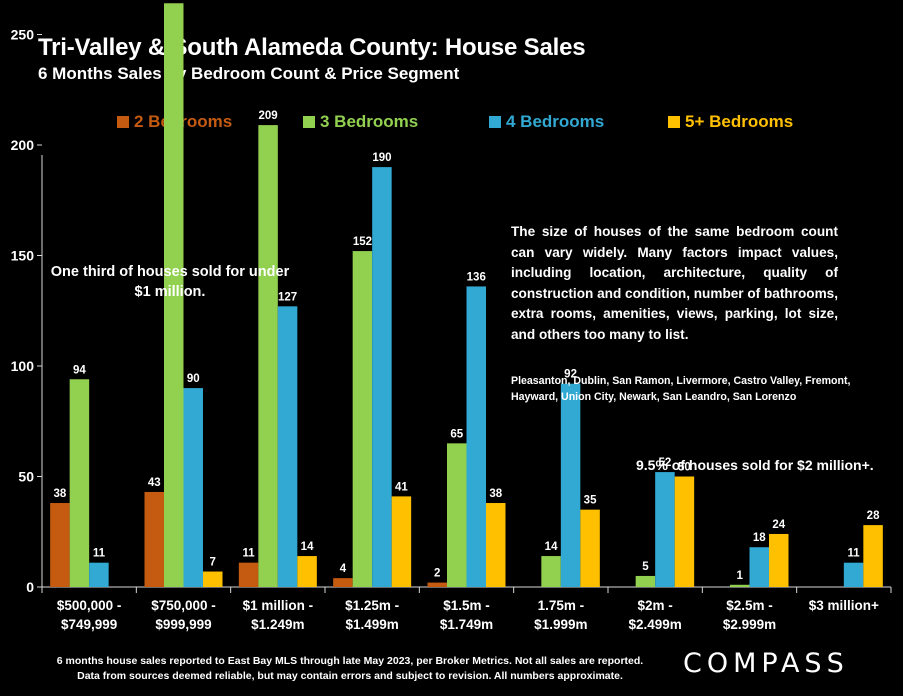 This screenshot has width=903, height=696. I want to click on legend-label-4-bedrooms: 4 Bedrooms, so click(555, 121).